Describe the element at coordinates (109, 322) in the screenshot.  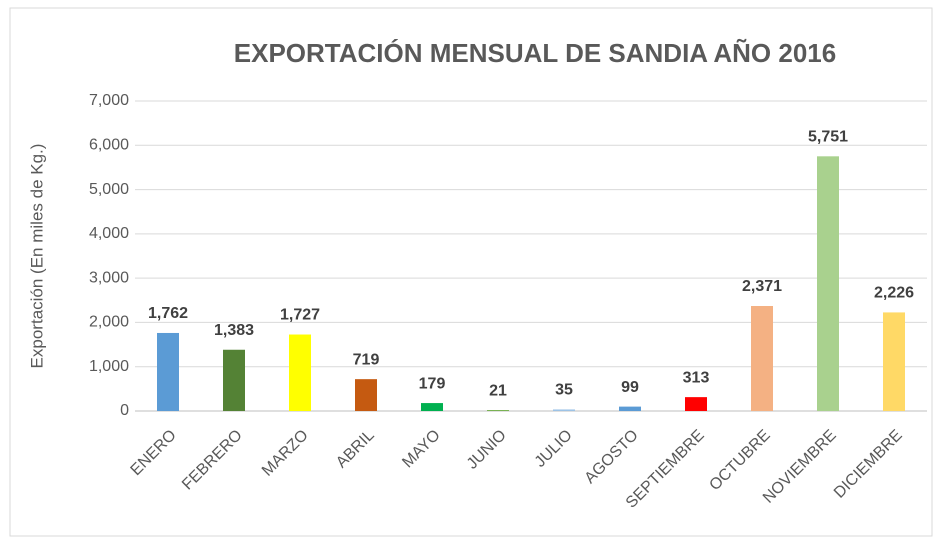
I see `y-tick-label: 2,000` at that location.